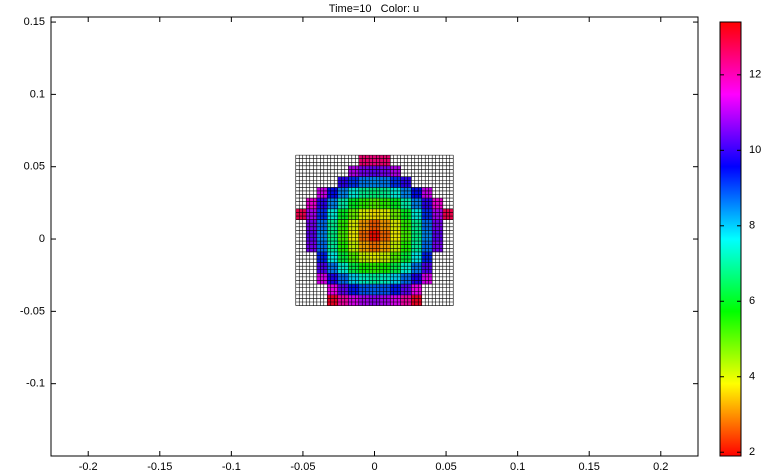 This screenshot has width=781, height=475. What do you see at coordinates (752, 377) in the screenshot?
I see `colorbar-tick-label: 4` at bounding box center [752, 377].